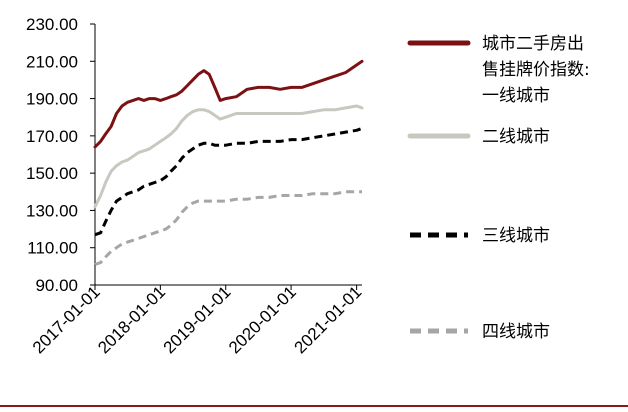 The height and width of the screenshot is (412, 628). I want to click on y-tick-label: 230.00, so click(52, 24).